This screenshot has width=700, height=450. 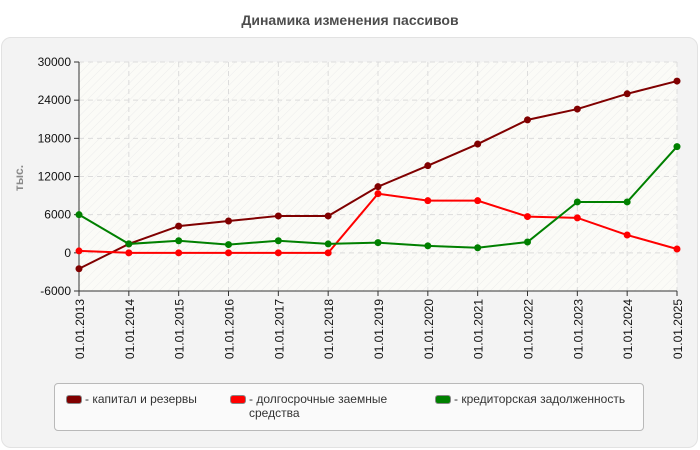 What do you see at coordinates (329, 329) in the screenshot?
I see `x-tick-label: 01.01.2018` at bounding box center [329, 329].